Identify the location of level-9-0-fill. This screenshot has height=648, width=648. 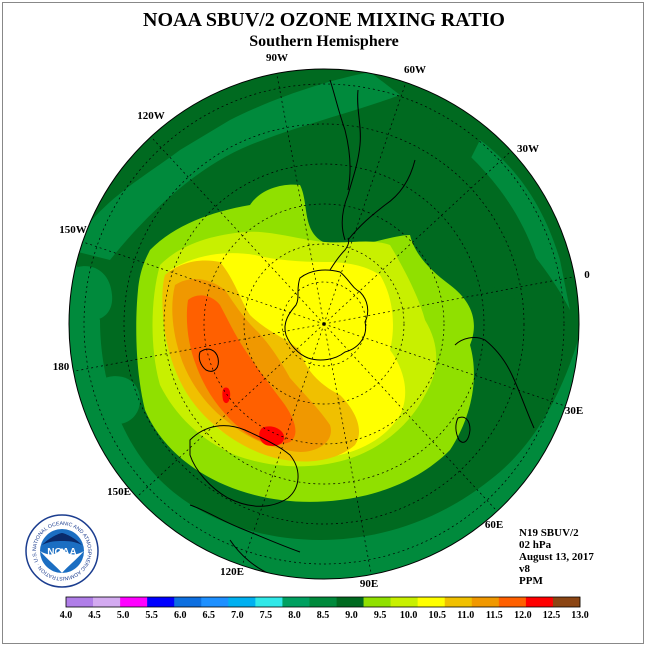
(472, 210).